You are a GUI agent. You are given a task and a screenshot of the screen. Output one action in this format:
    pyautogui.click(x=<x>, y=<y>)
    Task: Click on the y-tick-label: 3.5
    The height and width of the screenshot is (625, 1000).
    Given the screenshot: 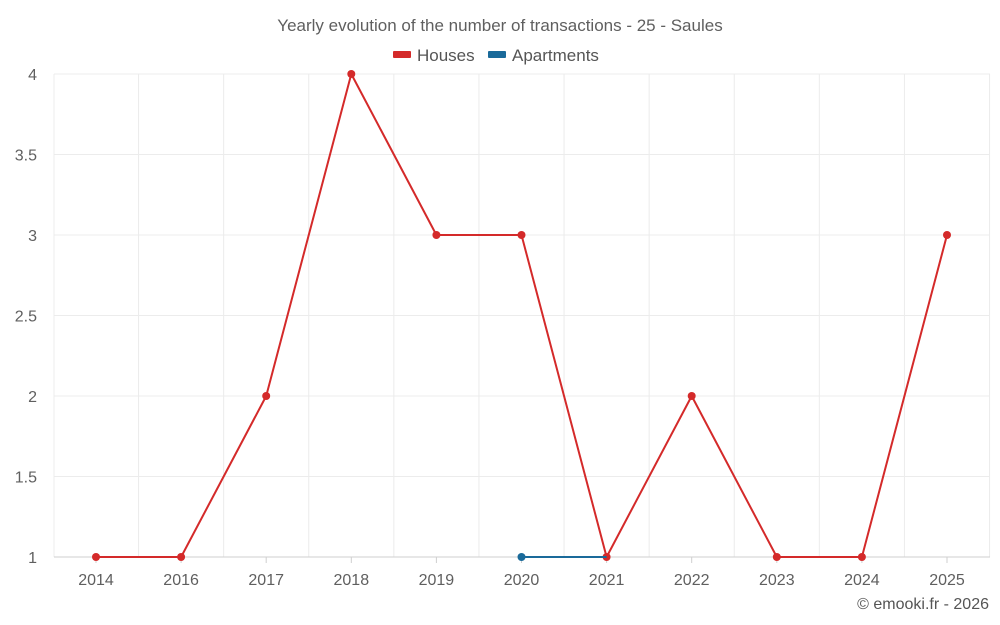 What is the action you would take?
    pyautogui.click(x=26, y=156)
    